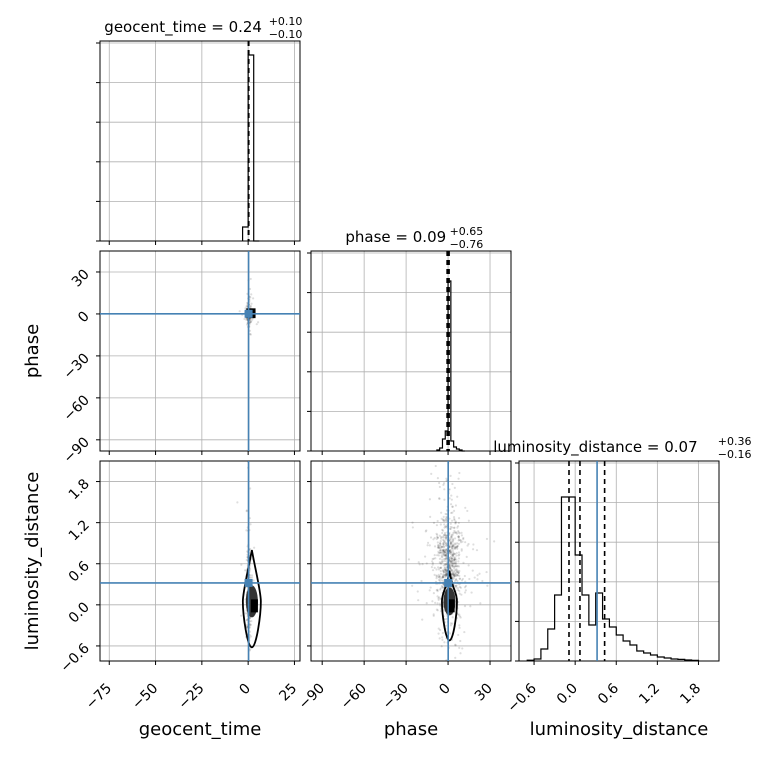  I want to click on panel-luminosity_distance-vs-geocent_time-frame, so click(200, 561).